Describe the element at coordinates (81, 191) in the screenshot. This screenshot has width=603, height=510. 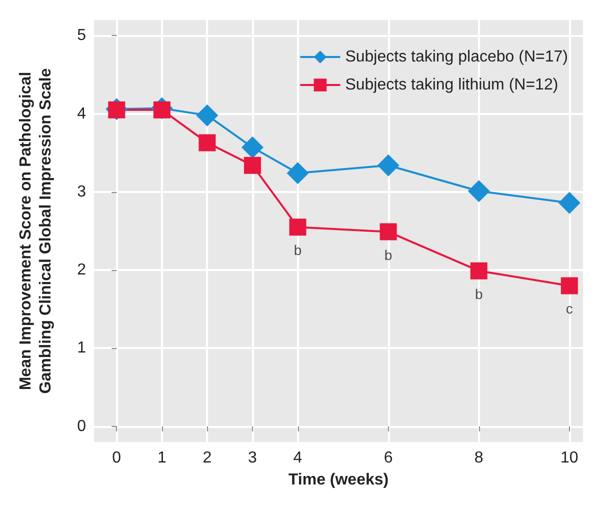
I see `y-tick-label: 3` at that location.